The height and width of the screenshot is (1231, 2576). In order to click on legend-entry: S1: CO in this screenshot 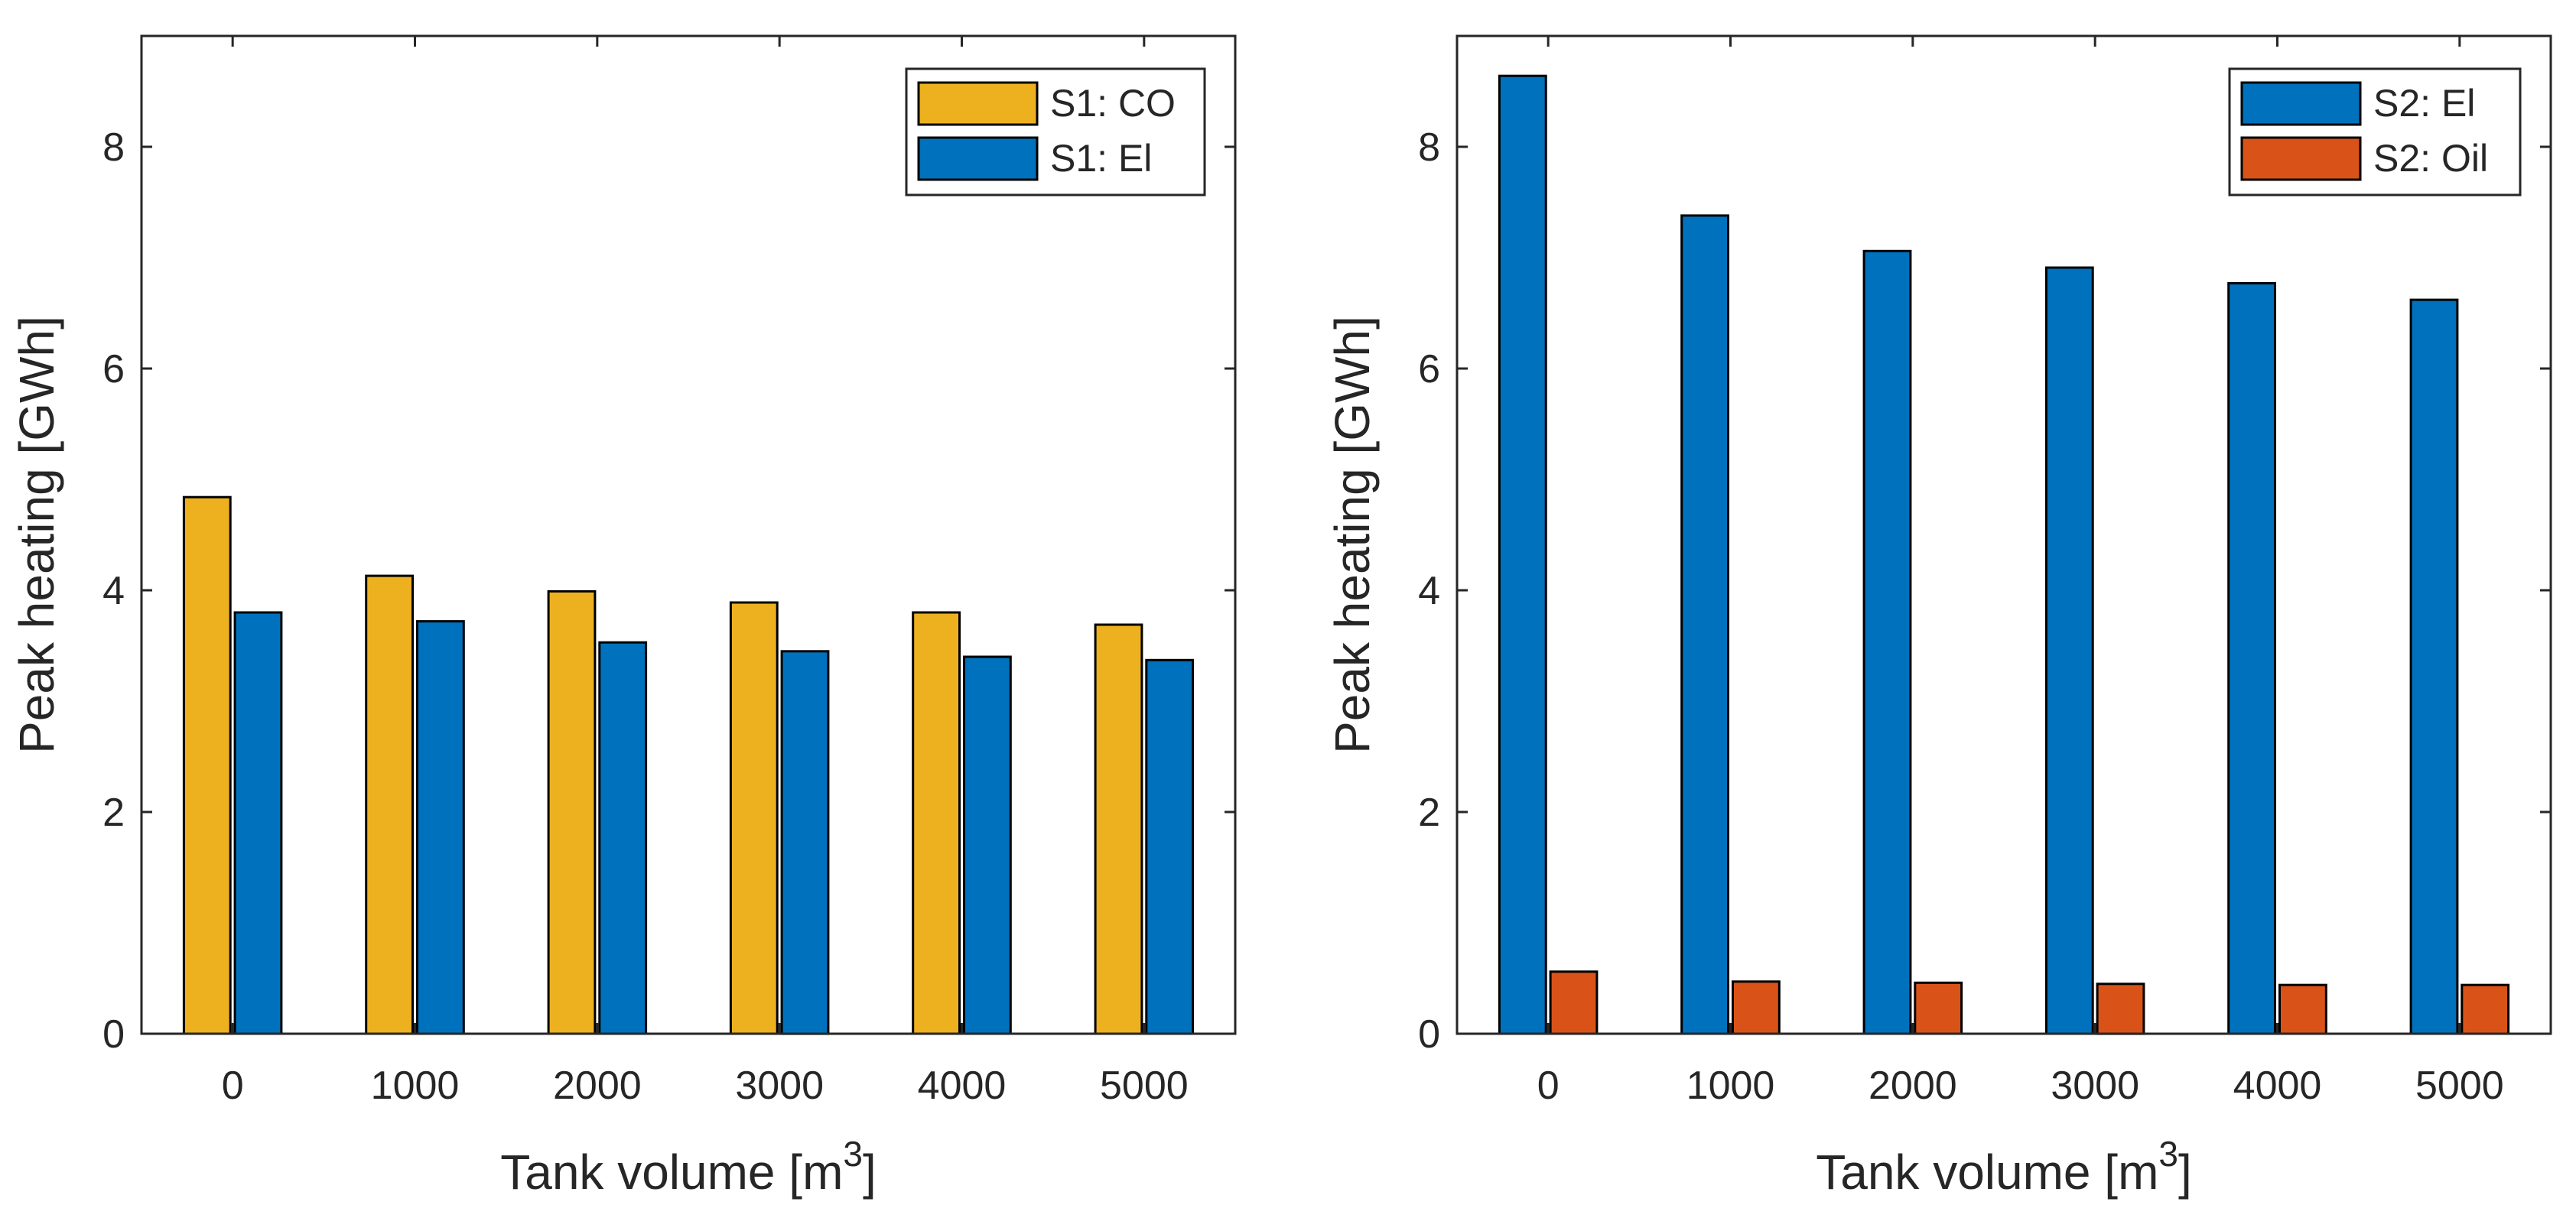, I will do `click(1113, 103)`.